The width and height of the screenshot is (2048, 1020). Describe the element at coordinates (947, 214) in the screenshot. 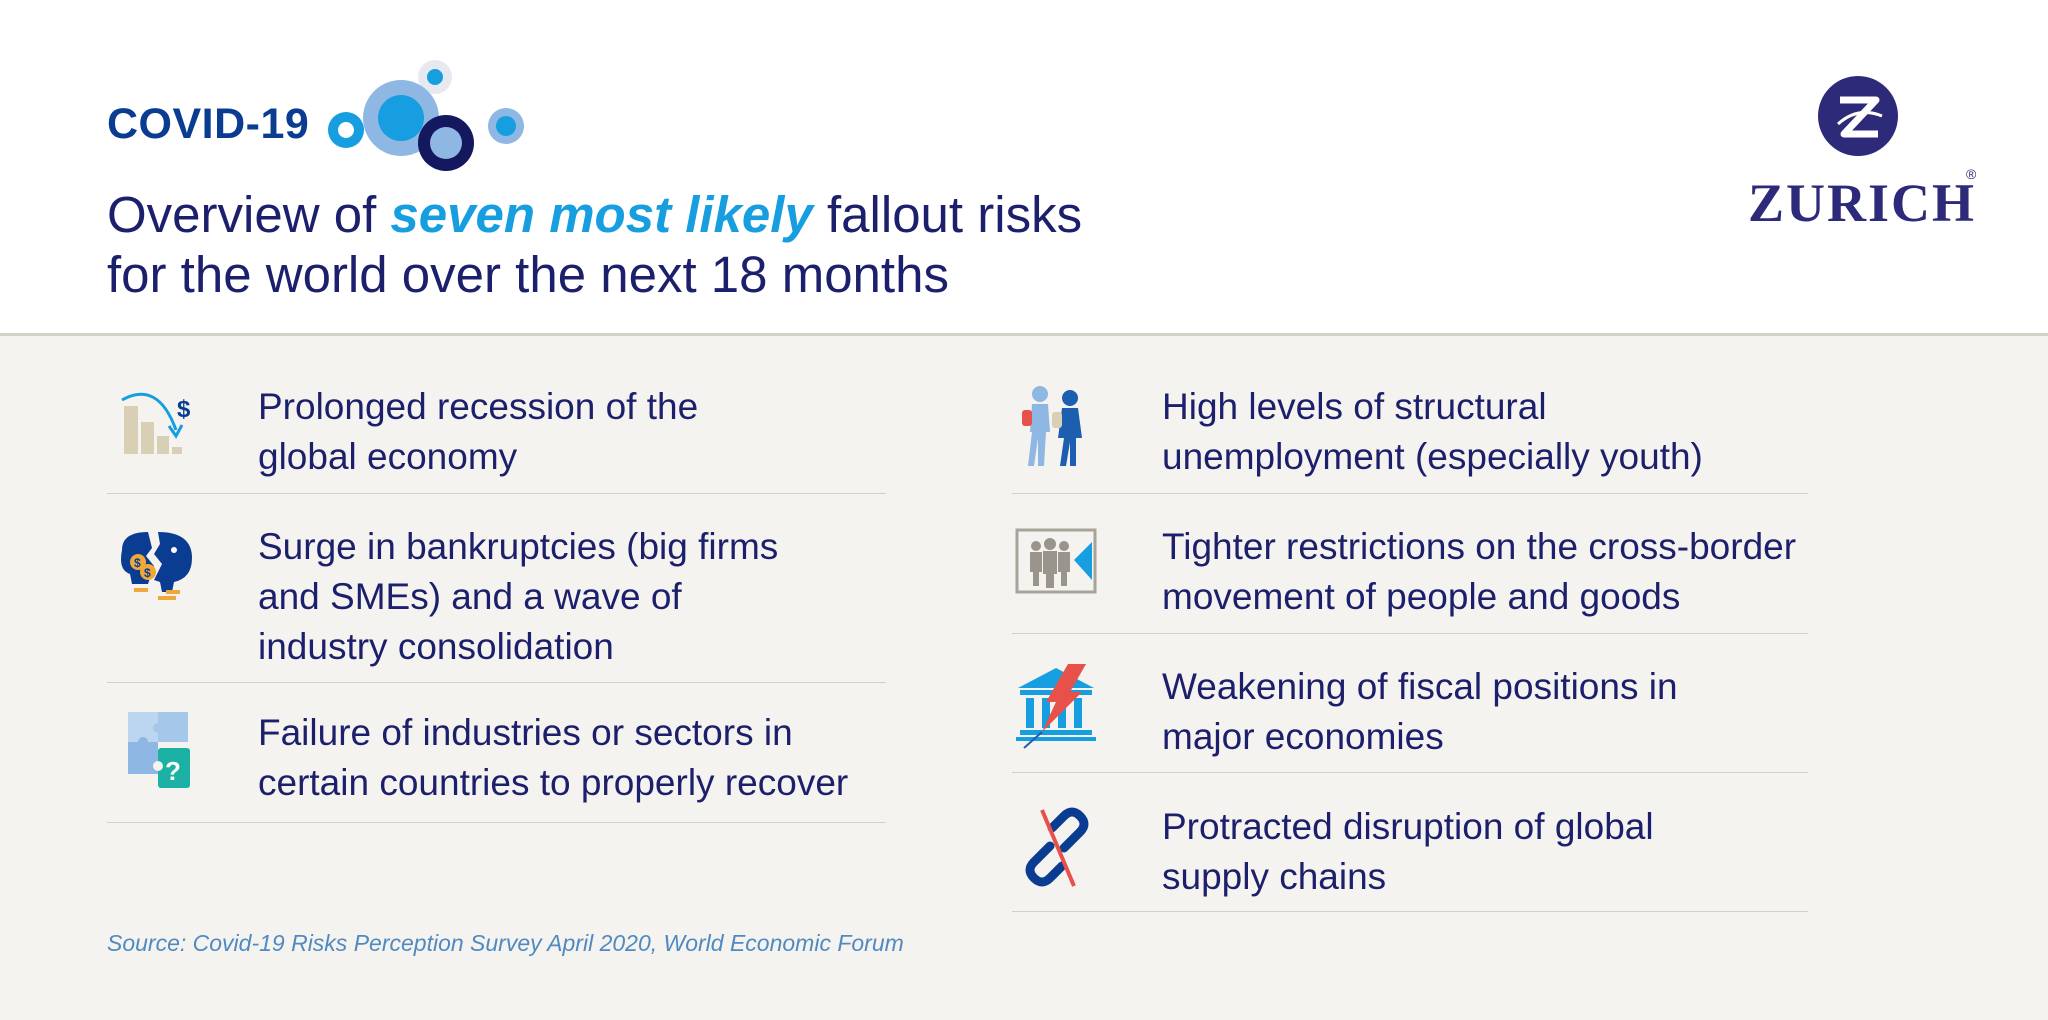

I see `headline-post: fallout risks` at that location.